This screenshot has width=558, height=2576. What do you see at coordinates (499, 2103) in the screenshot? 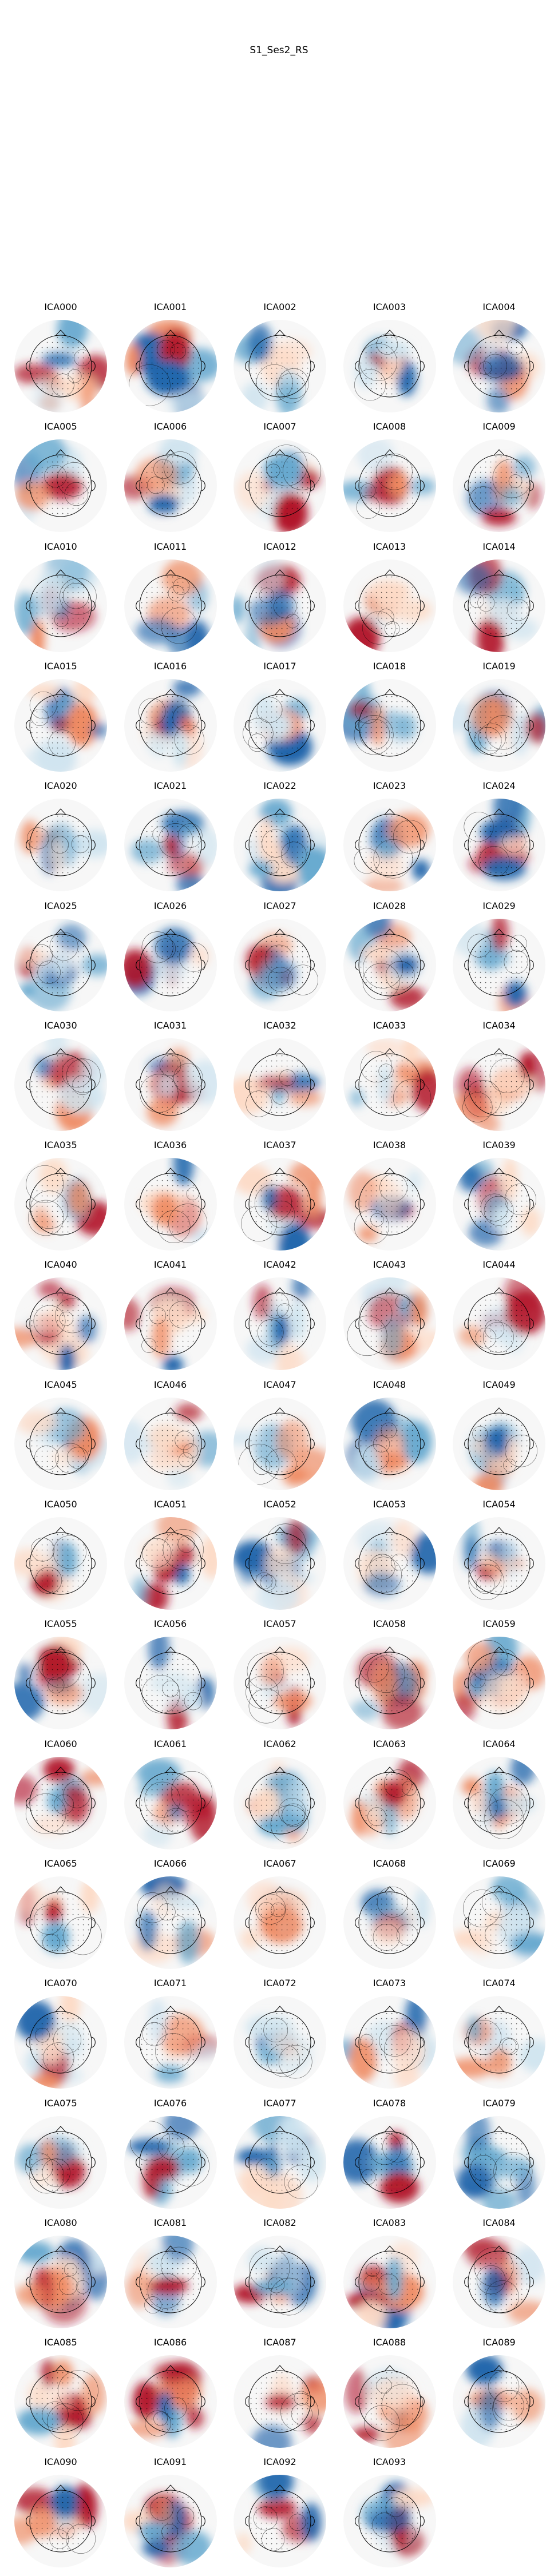
I see `component-title: ICA079` at bounding box center [499, 2103].